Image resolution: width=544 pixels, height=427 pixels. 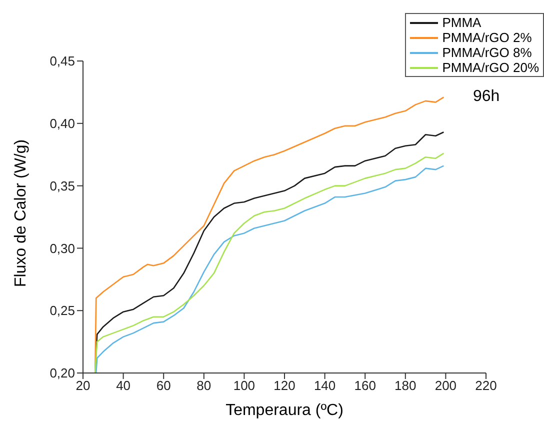 I want to click on y-tick-label: 0,40, so click(x=62, y=124).